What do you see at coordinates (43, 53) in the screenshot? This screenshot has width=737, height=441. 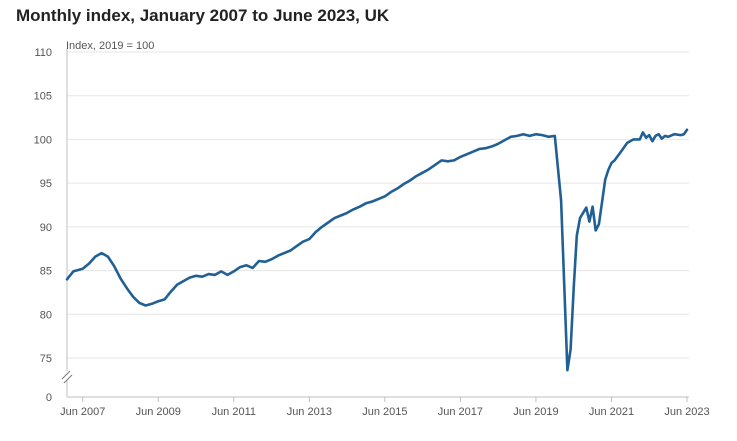 I see `y-tick-label-110: 110` at bounding box center [43, 53].